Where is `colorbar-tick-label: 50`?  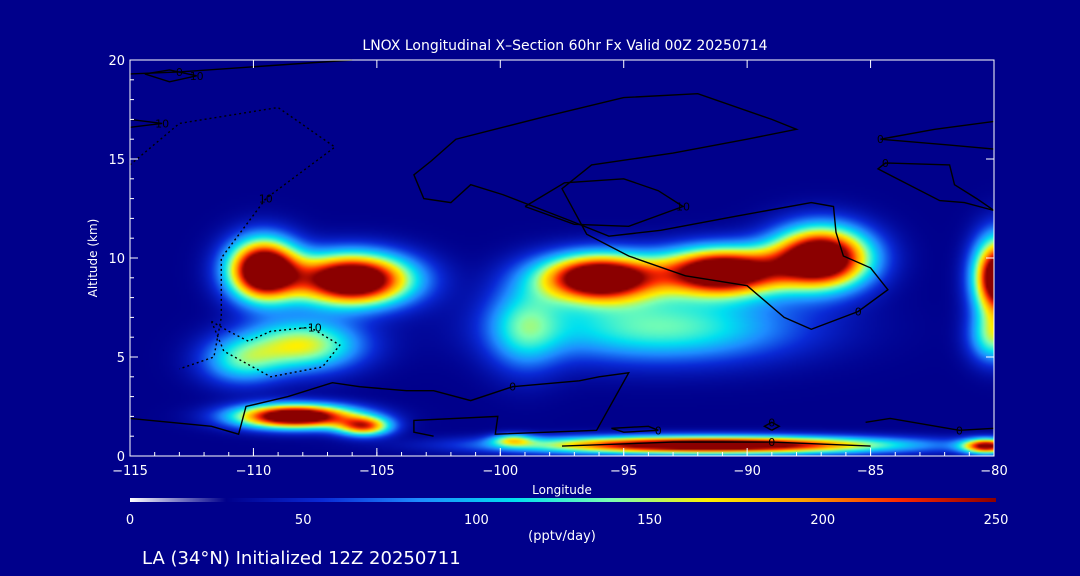 colorbar-tick-label: 50 is located at coordinates (303, 520).